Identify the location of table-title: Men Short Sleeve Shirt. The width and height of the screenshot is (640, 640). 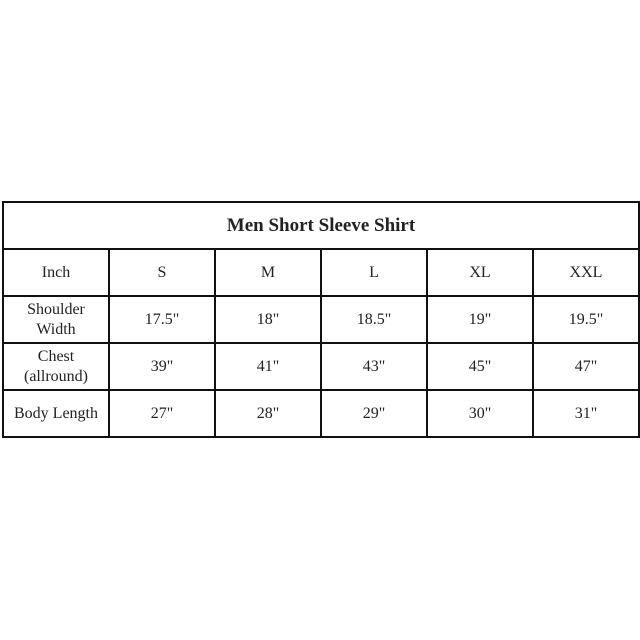
(321, 225).